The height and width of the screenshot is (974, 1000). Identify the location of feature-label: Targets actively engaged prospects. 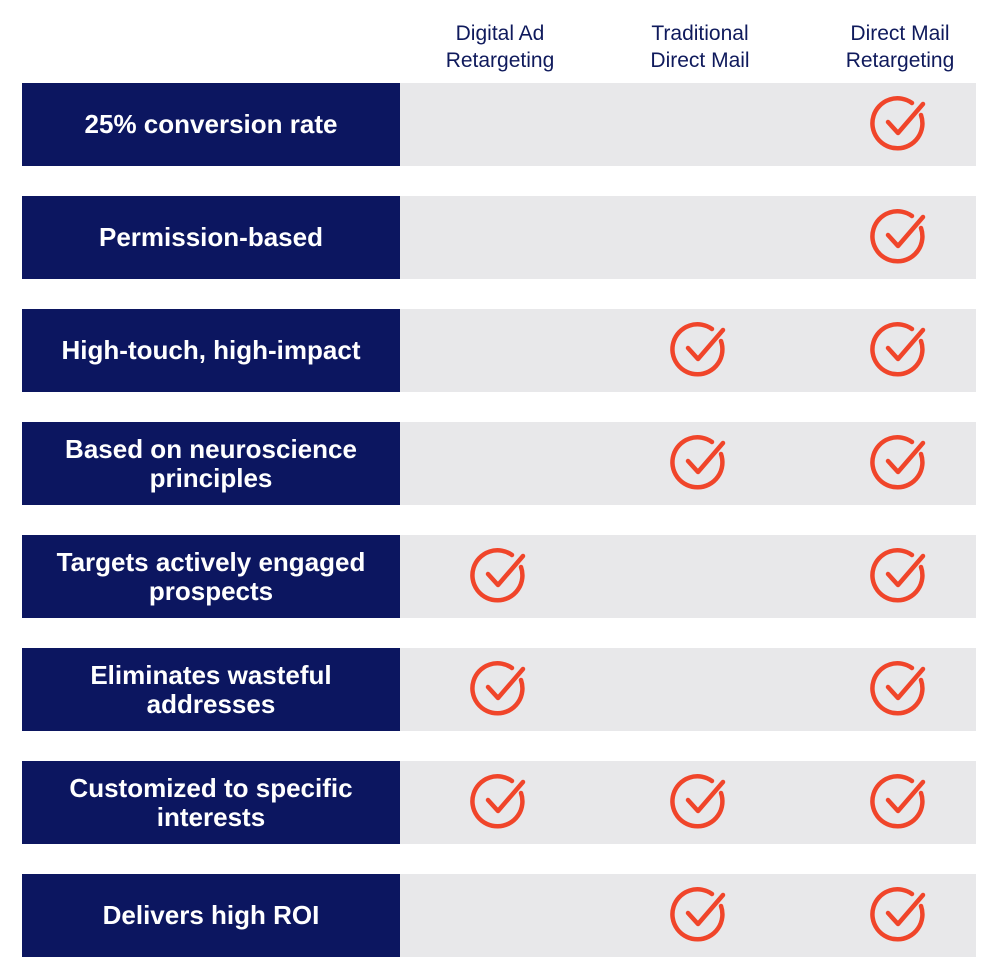
(211, 576).